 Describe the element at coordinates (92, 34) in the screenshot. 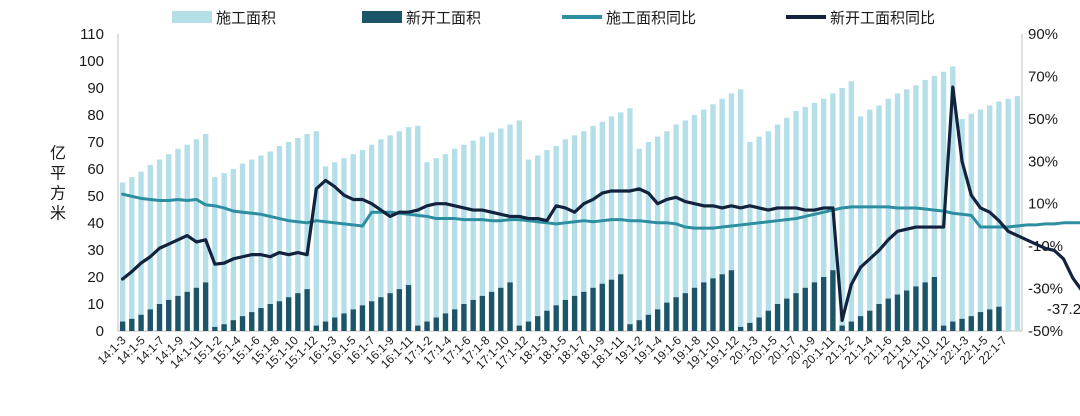

I see `left-tick-label: 110` at that location.